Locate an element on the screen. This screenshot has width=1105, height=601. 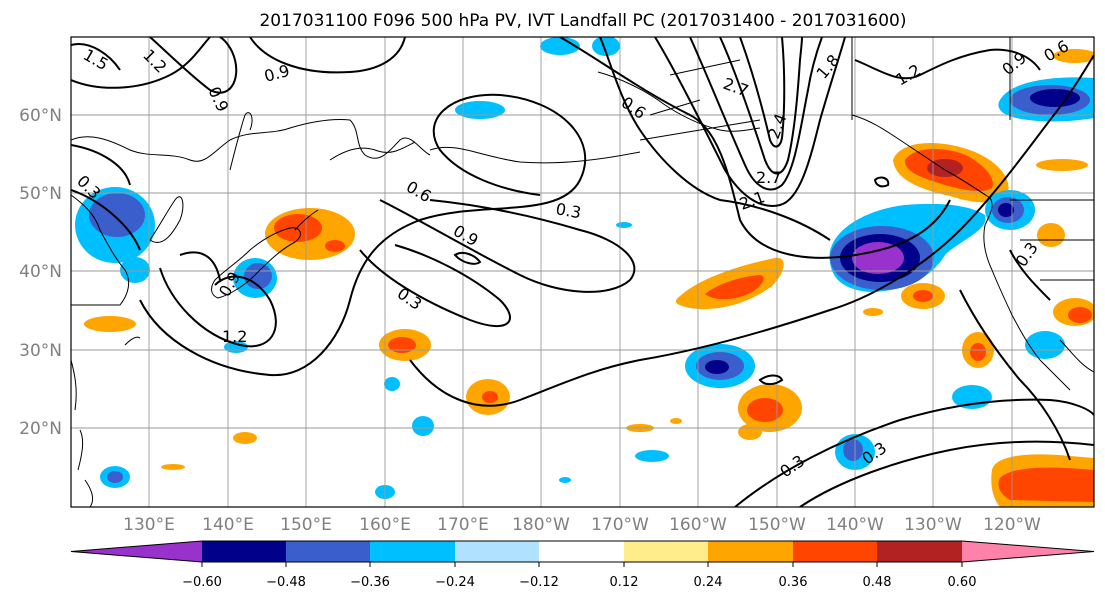
lat-label: 30°N is located at coordinates (40, 351).